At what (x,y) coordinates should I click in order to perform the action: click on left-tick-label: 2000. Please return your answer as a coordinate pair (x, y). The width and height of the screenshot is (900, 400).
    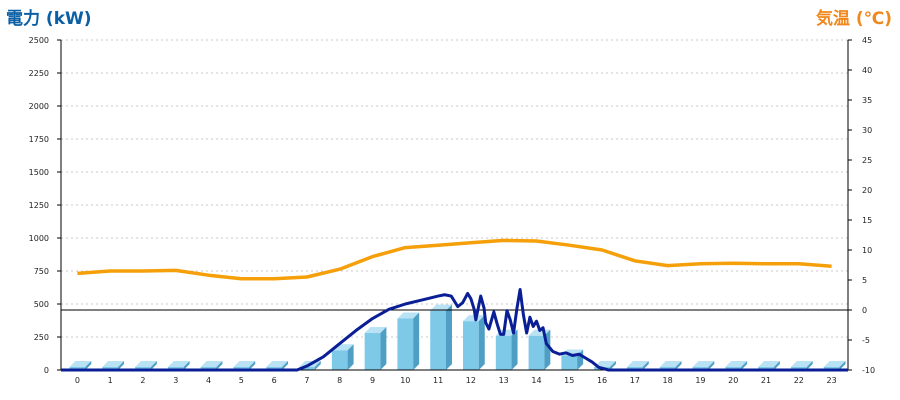
    Looking at the image, I should click on (39, 106).